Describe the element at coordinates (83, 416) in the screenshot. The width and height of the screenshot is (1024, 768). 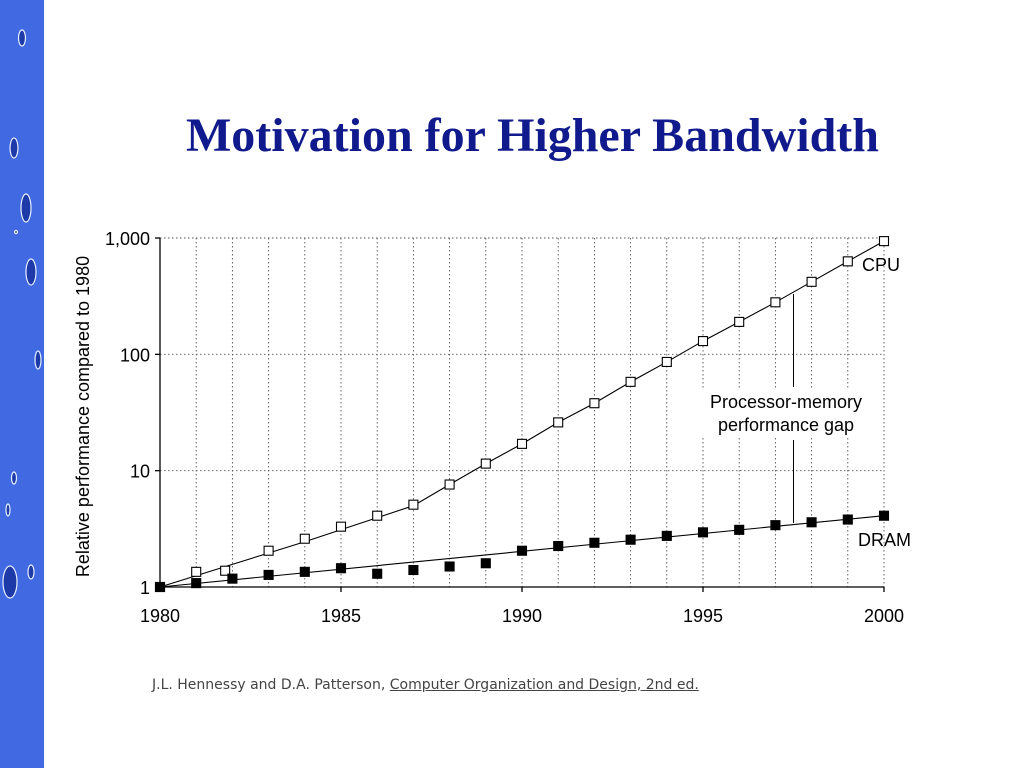
I see `y-axis-label: Relative performance compared to 1980` at that location.